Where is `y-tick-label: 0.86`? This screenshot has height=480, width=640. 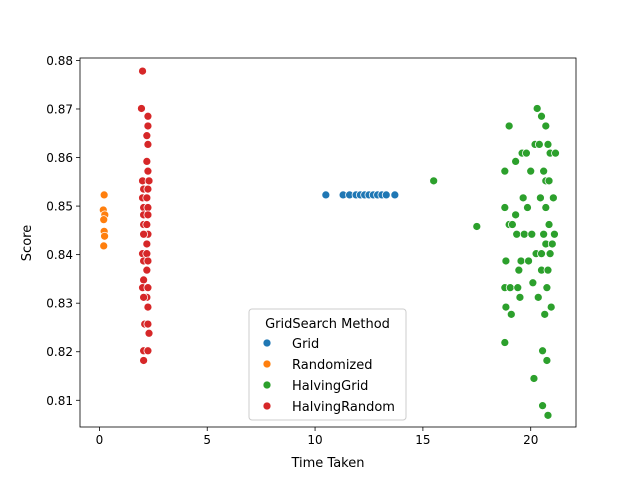
y-tick-label: 0.86 is located at coordinates (59, 158).